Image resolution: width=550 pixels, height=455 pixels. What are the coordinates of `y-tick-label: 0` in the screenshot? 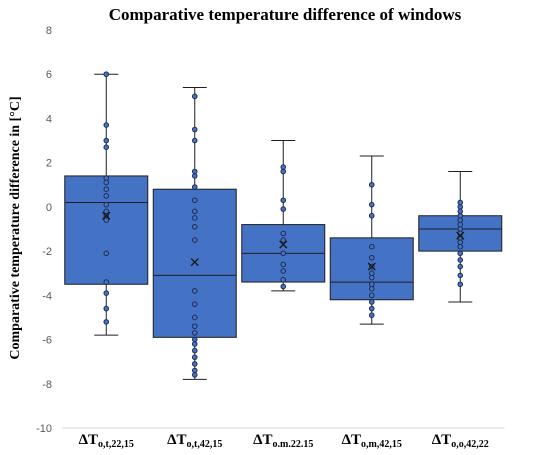 It's located at (49, 208).